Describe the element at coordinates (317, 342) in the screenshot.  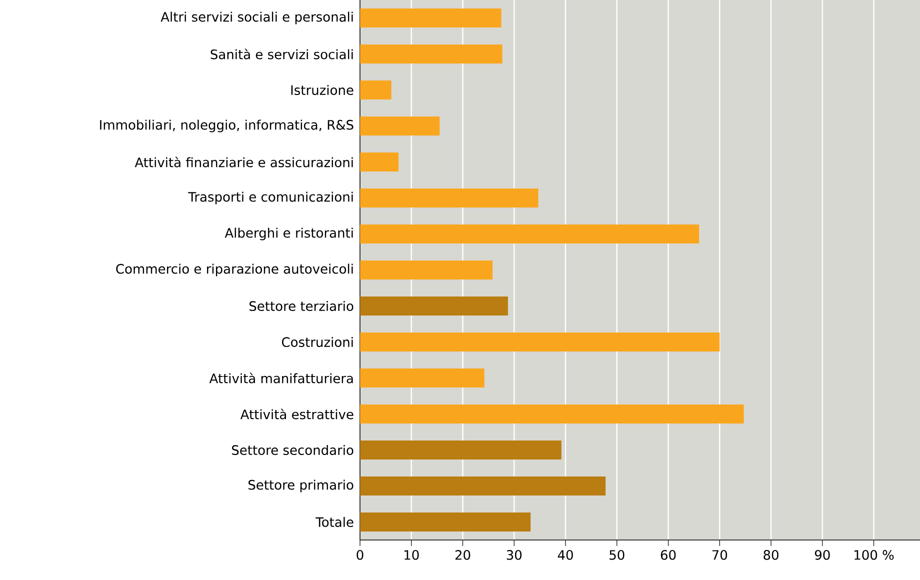
I see `y-tick-label: Costruzioni` at that location.